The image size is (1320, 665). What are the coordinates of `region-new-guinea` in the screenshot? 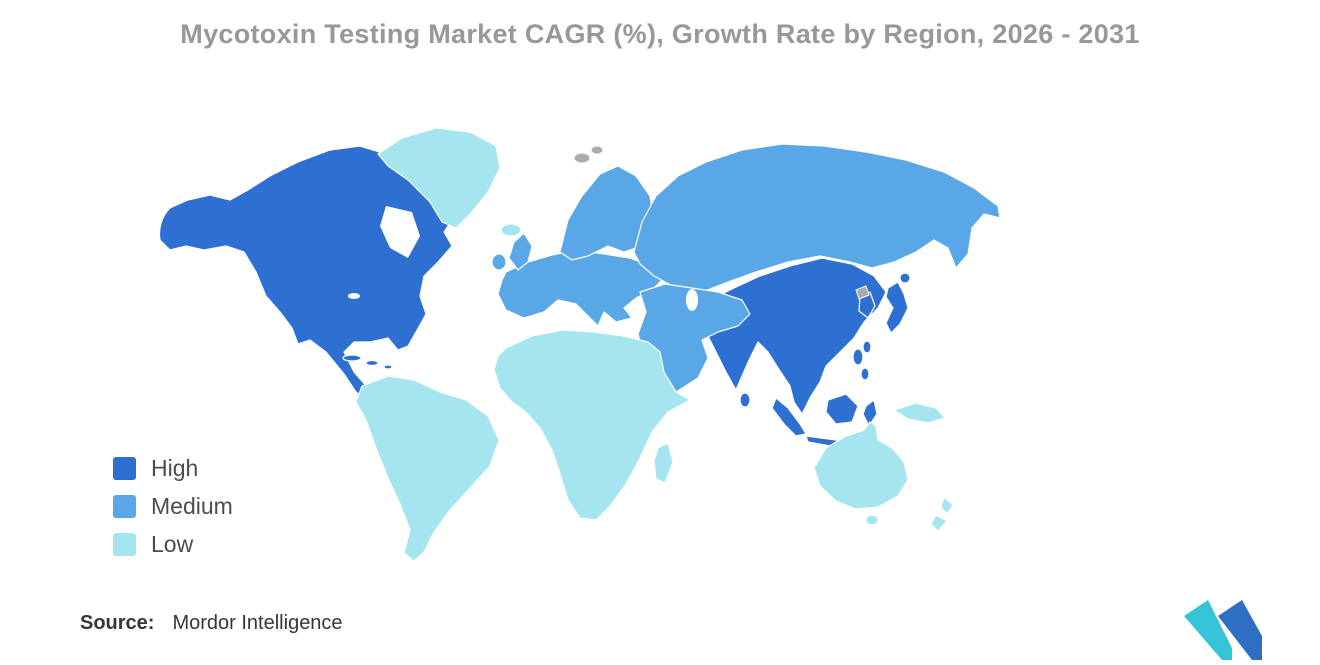 It's located at (919, 413).